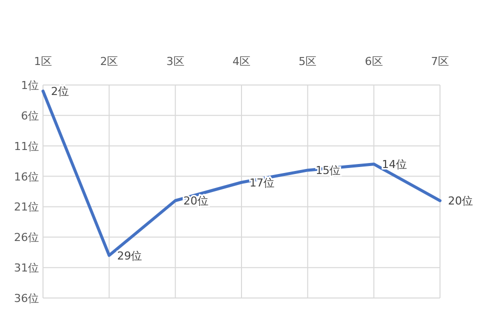 This screenshot has width=477, height=322. I want to click on x-tick-label: 5区, so click(307, 61).